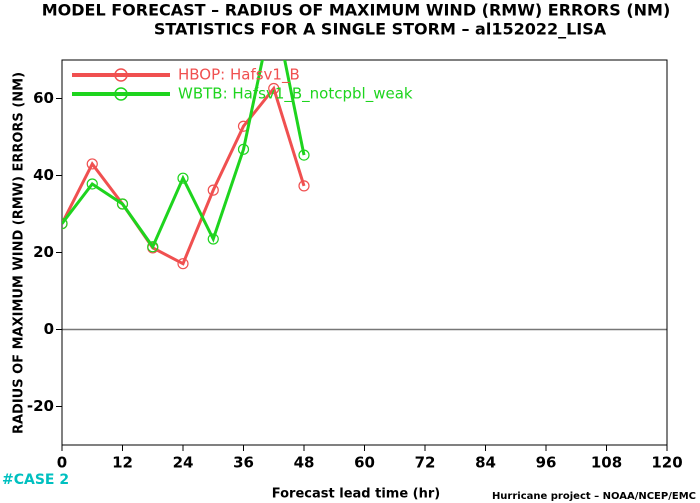  I want to click on x-tick-label: 24, so click(183, 463).